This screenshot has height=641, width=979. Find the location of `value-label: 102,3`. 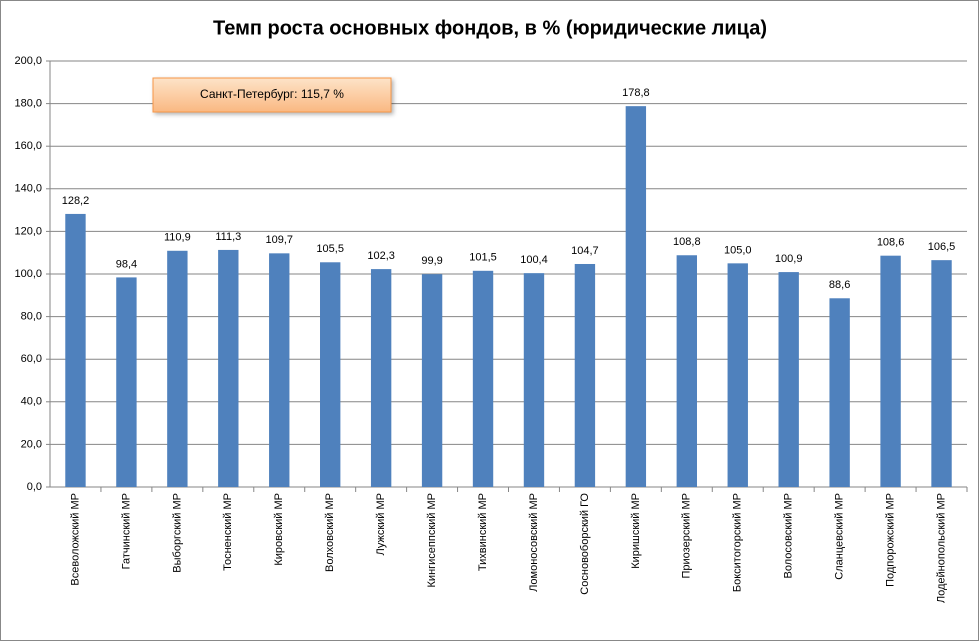

value-label: 102,3 is located at coordinates (381, 256).